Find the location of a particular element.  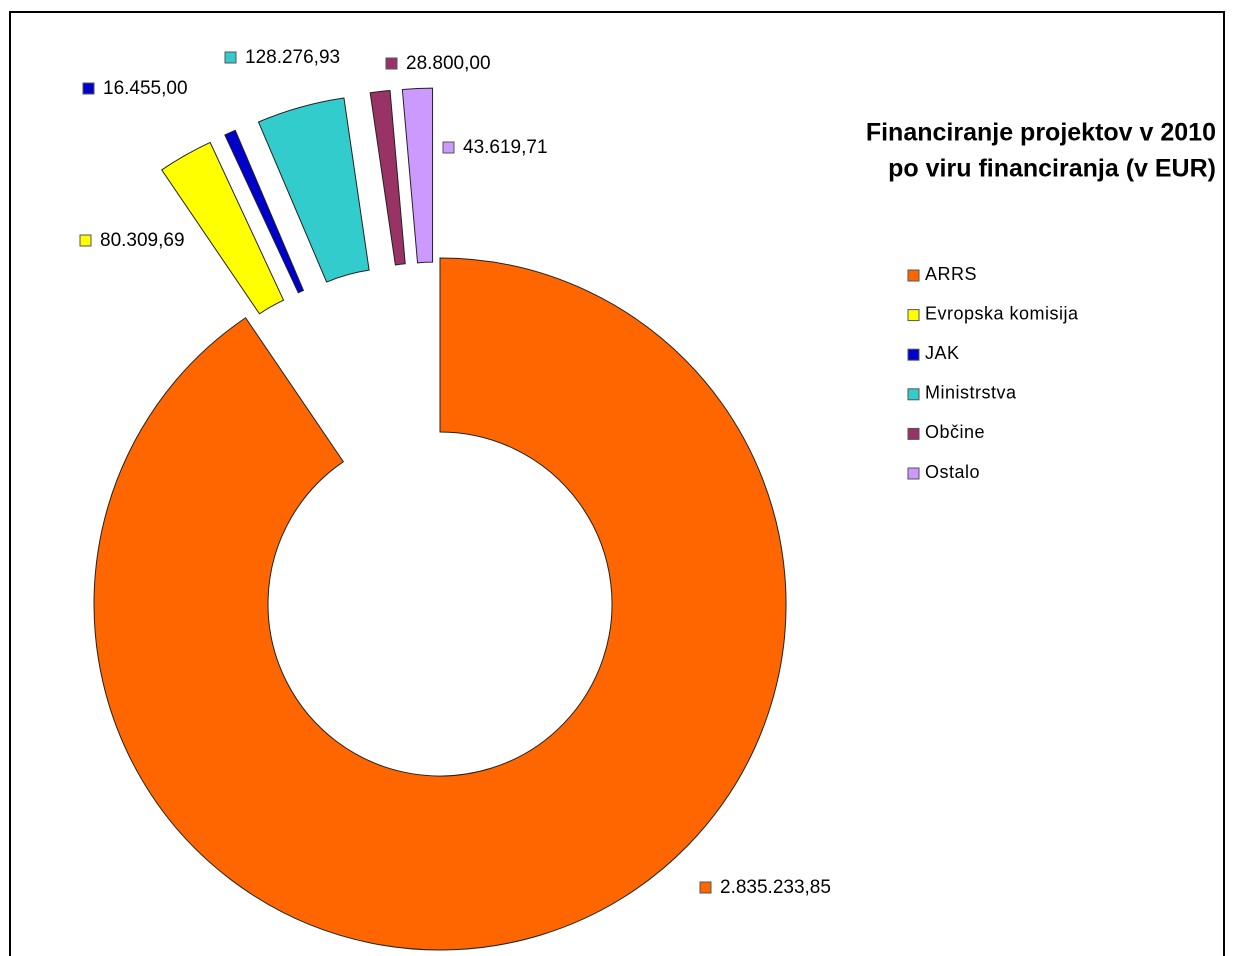

data-label: 16.455,00 is located at coordinates (145, 88).